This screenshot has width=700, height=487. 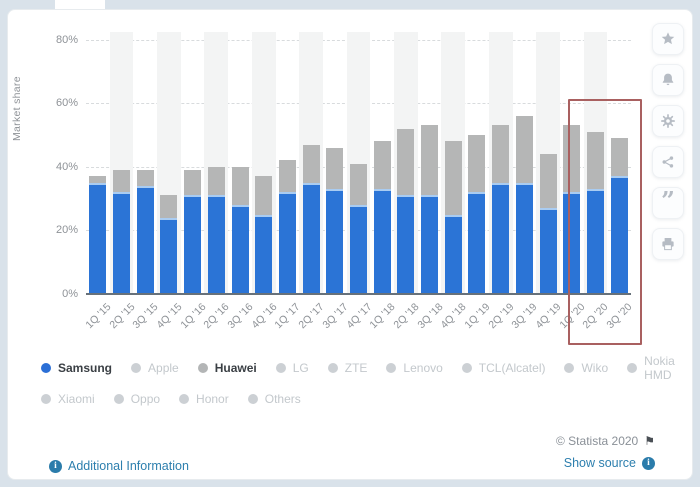 What do you see at coordinates (235, 368) in the screenshot?
I see `legend-label: Huawei` at bounding box center [235, 368].